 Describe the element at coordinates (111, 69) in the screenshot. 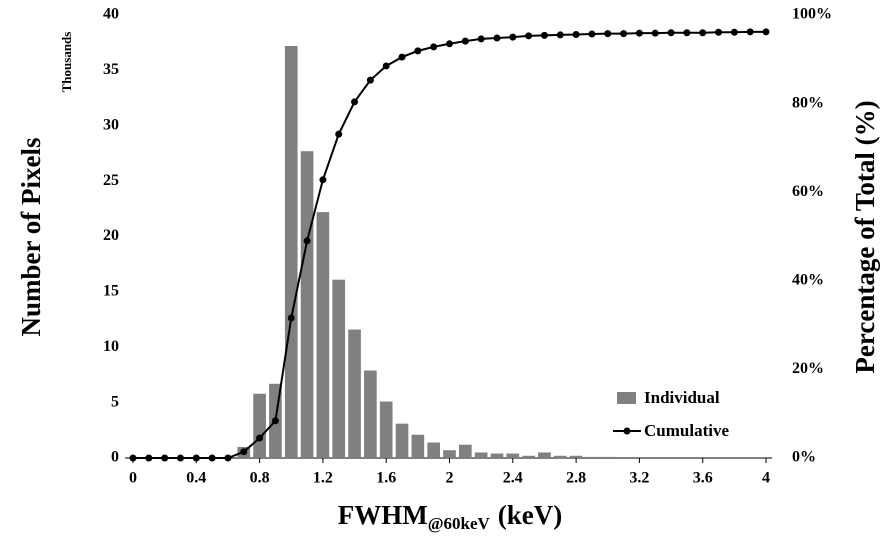

I see `y-tick-label: 35` at that location.